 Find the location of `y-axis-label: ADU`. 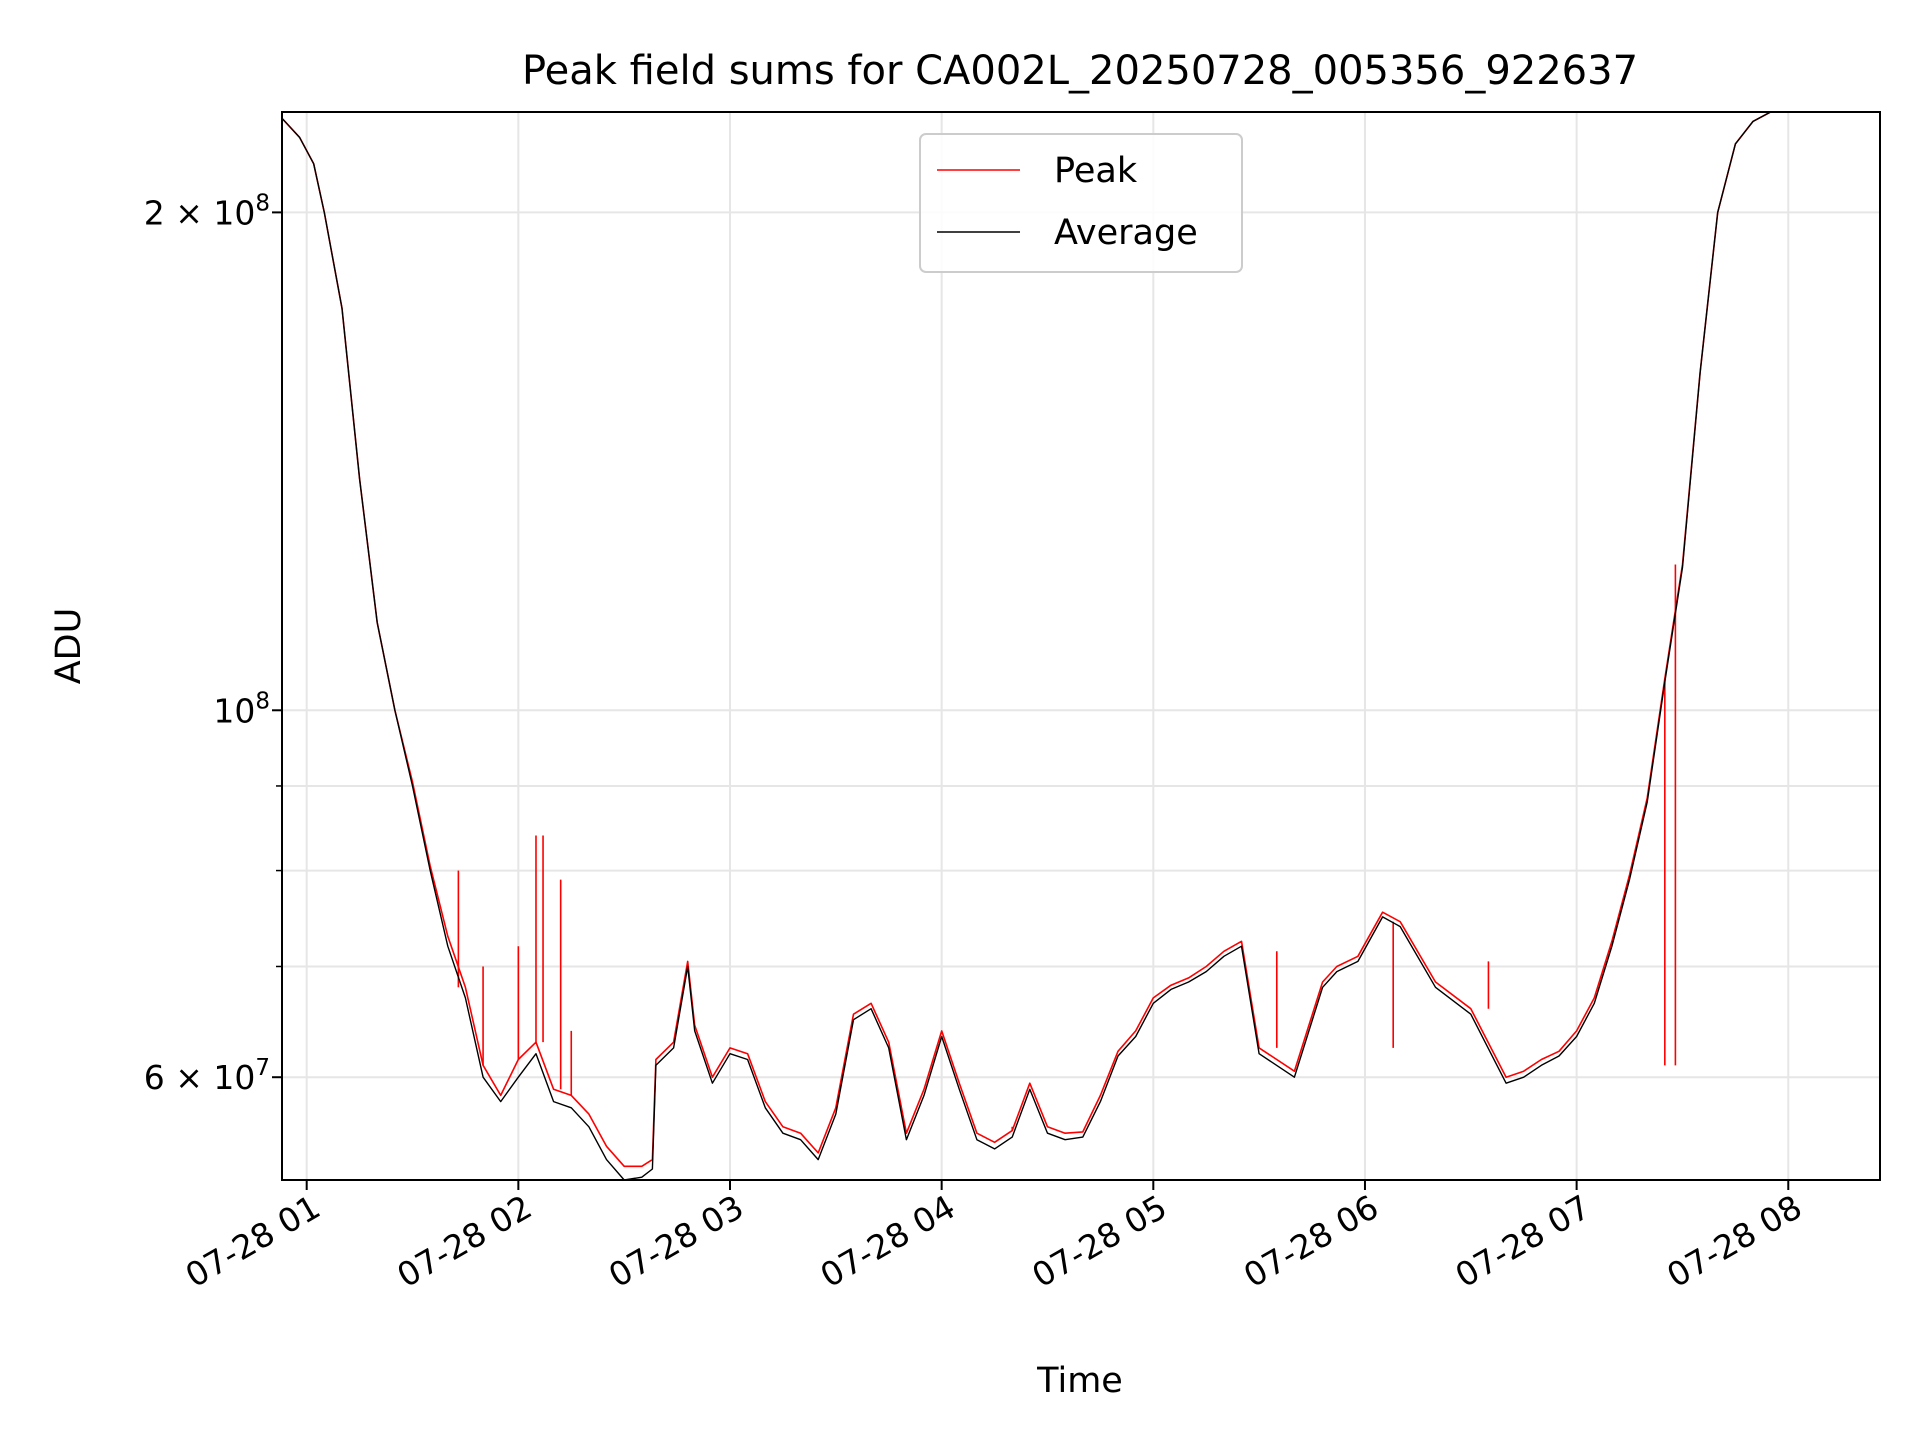

y-axis-label: ADU is located at coordinates (69, 646).